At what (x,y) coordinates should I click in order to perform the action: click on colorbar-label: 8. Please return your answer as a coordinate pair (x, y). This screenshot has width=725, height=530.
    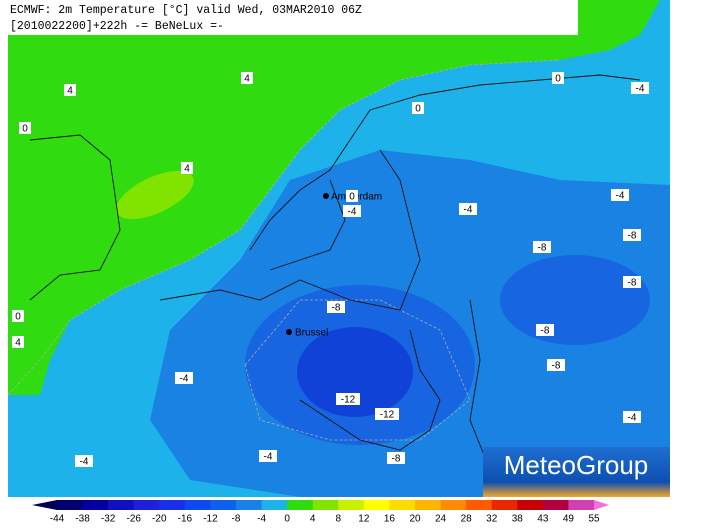
    Looking at the image, I should click on (339, 519).